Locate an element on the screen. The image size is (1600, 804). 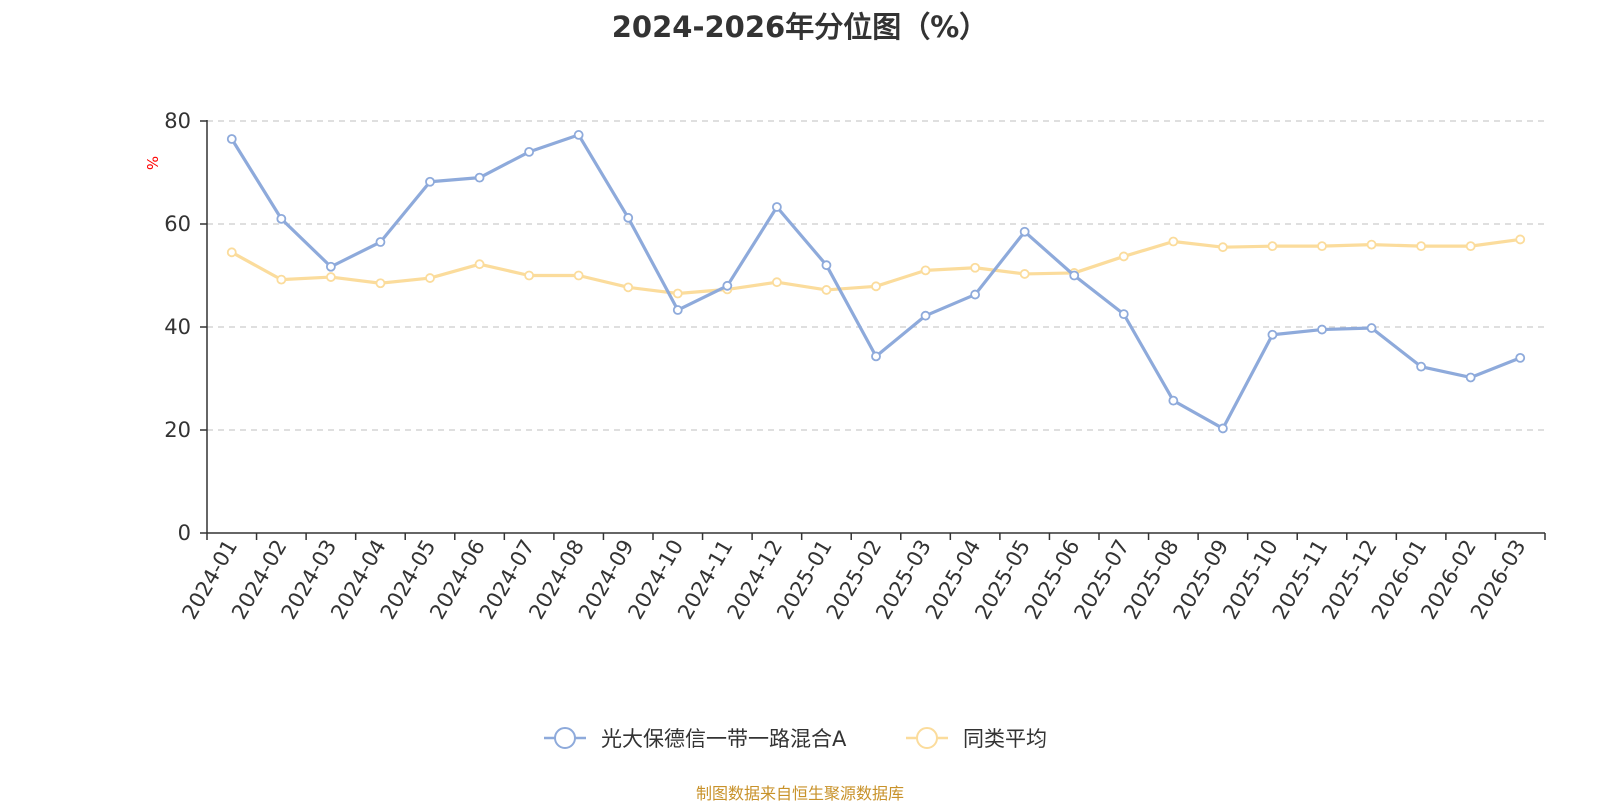
y-tick-labels: 0 20 40 60 80 is located at coordinates (177, 327).